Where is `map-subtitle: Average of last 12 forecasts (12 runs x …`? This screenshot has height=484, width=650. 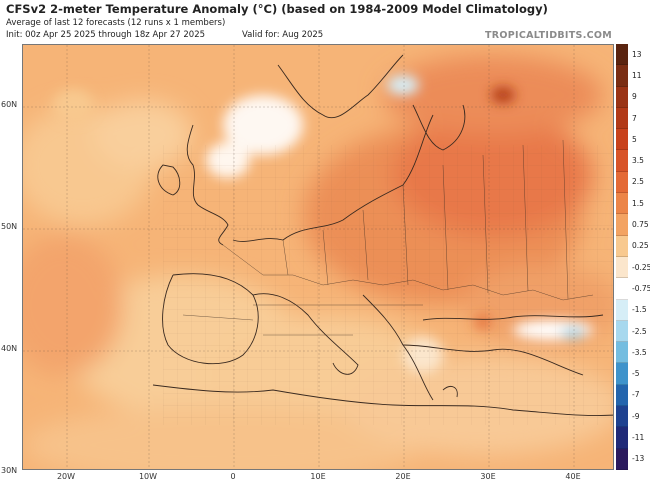
map-subtitle: Average of last 12 forecasts (12 runs x … is located at coordinates (116, 23).